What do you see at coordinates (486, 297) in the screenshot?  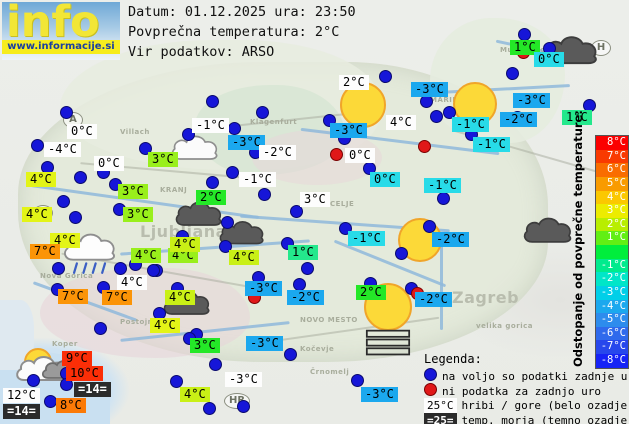 I see `city-label: Zagreb` at bounding box center [486, 297].